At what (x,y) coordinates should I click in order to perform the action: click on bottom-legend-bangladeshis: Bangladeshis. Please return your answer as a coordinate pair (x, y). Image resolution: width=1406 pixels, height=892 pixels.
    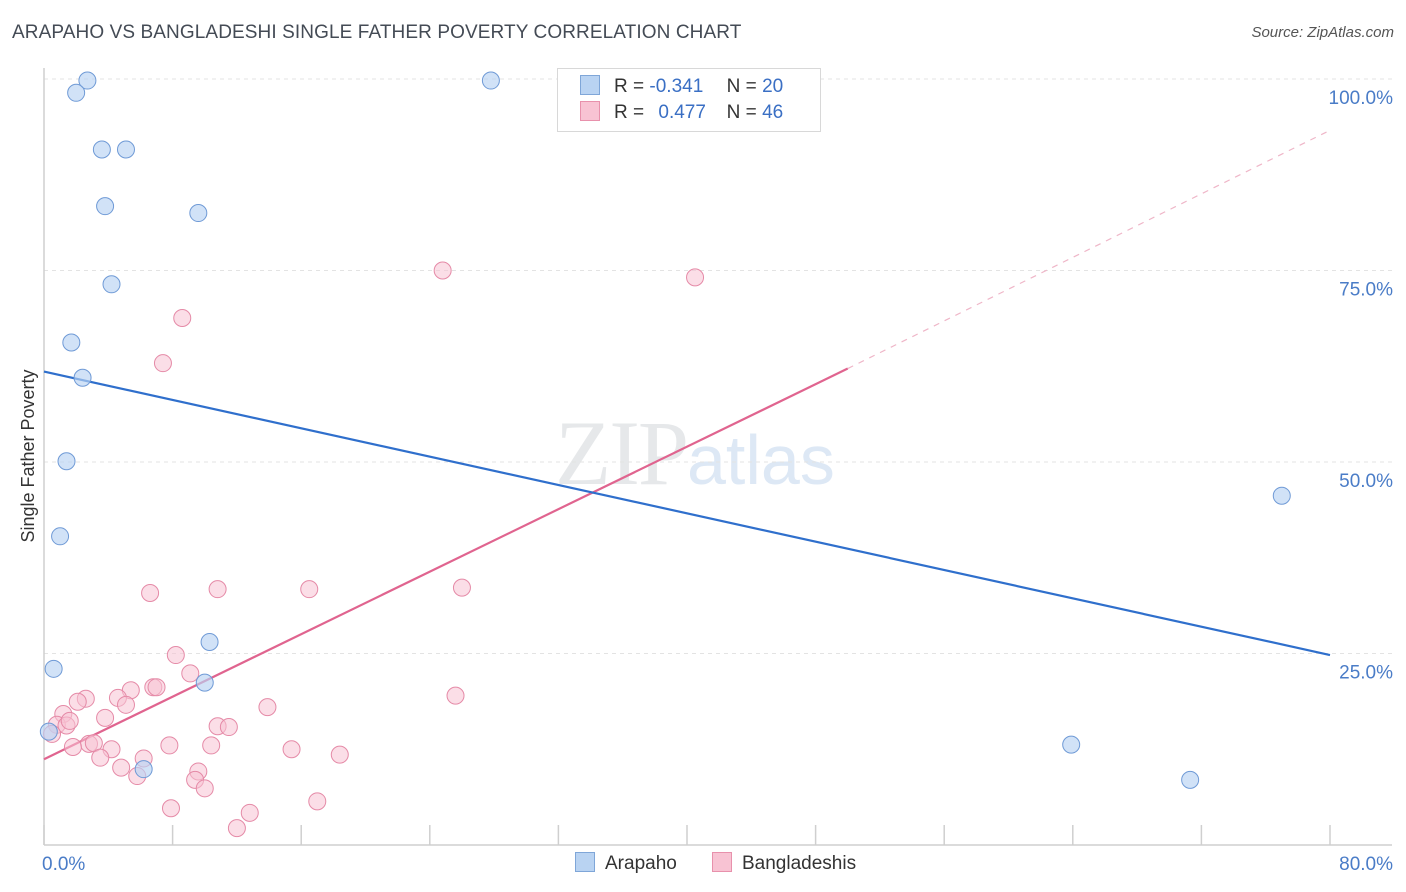
    Looking at the image, I should click on (784, 863).